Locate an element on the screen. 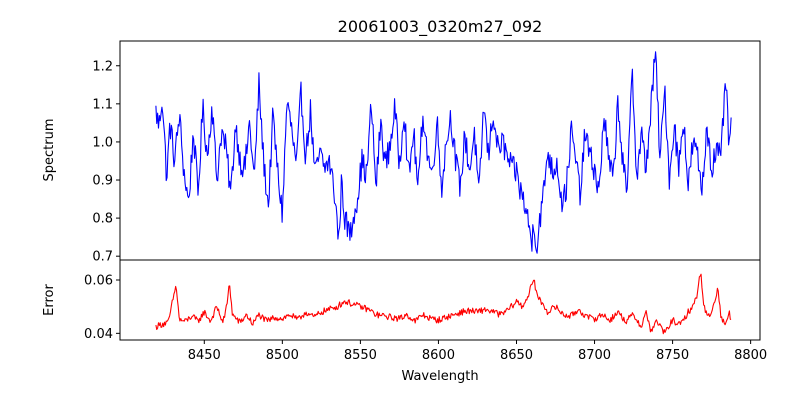 Image resolution: width=800 pixels, height=400 pixels. spectrum-ylabel: Spectrum is located at coordinates (49, 150).